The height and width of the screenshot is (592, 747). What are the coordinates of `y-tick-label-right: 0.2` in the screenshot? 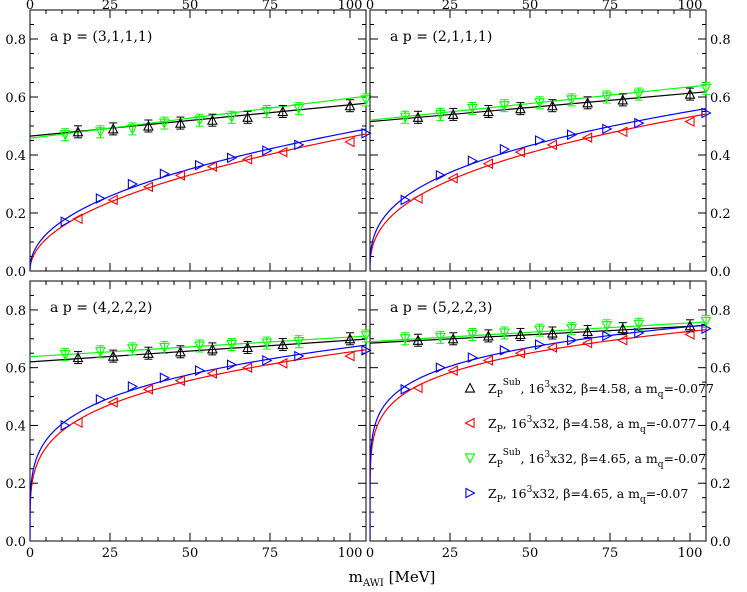 It's located at (720, 484).